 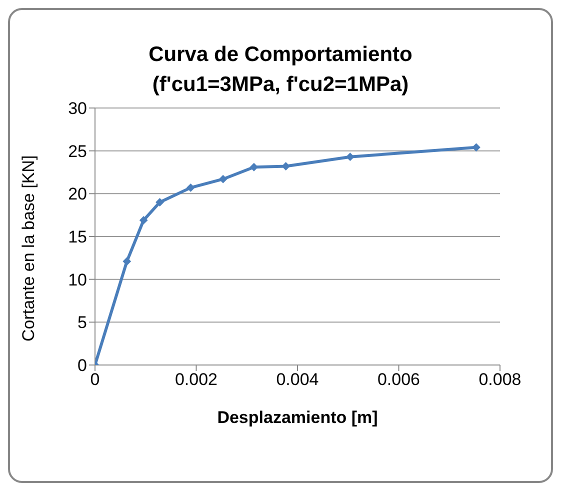 I want to click on y-axis-title: Cortante en la base [KN], so click(x=28, y=248).